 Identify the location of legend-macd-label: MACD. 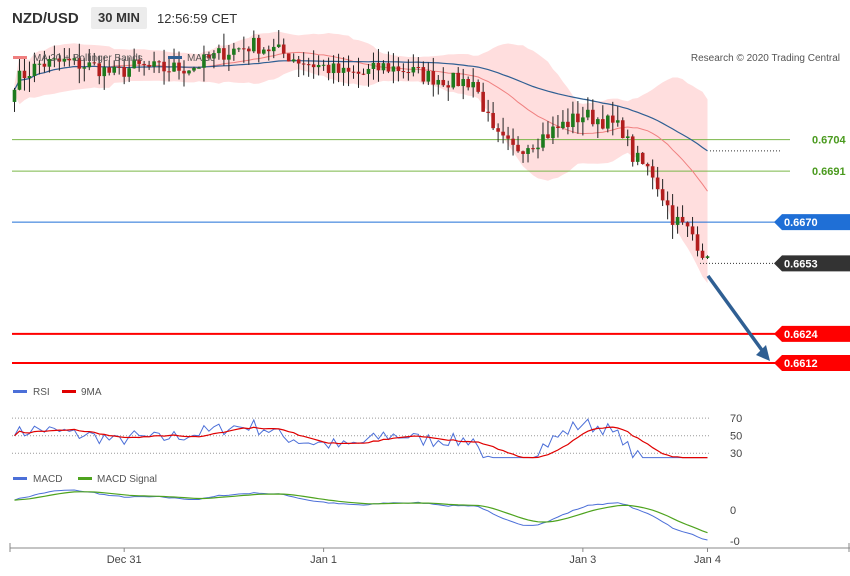
(47, 479).